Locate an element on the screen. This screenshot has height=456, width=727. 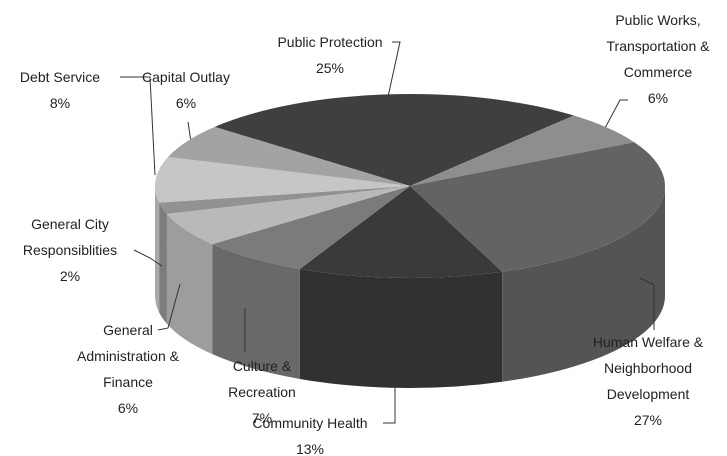
slice-label: Community Health 13% is located at coordinates (310, 433).